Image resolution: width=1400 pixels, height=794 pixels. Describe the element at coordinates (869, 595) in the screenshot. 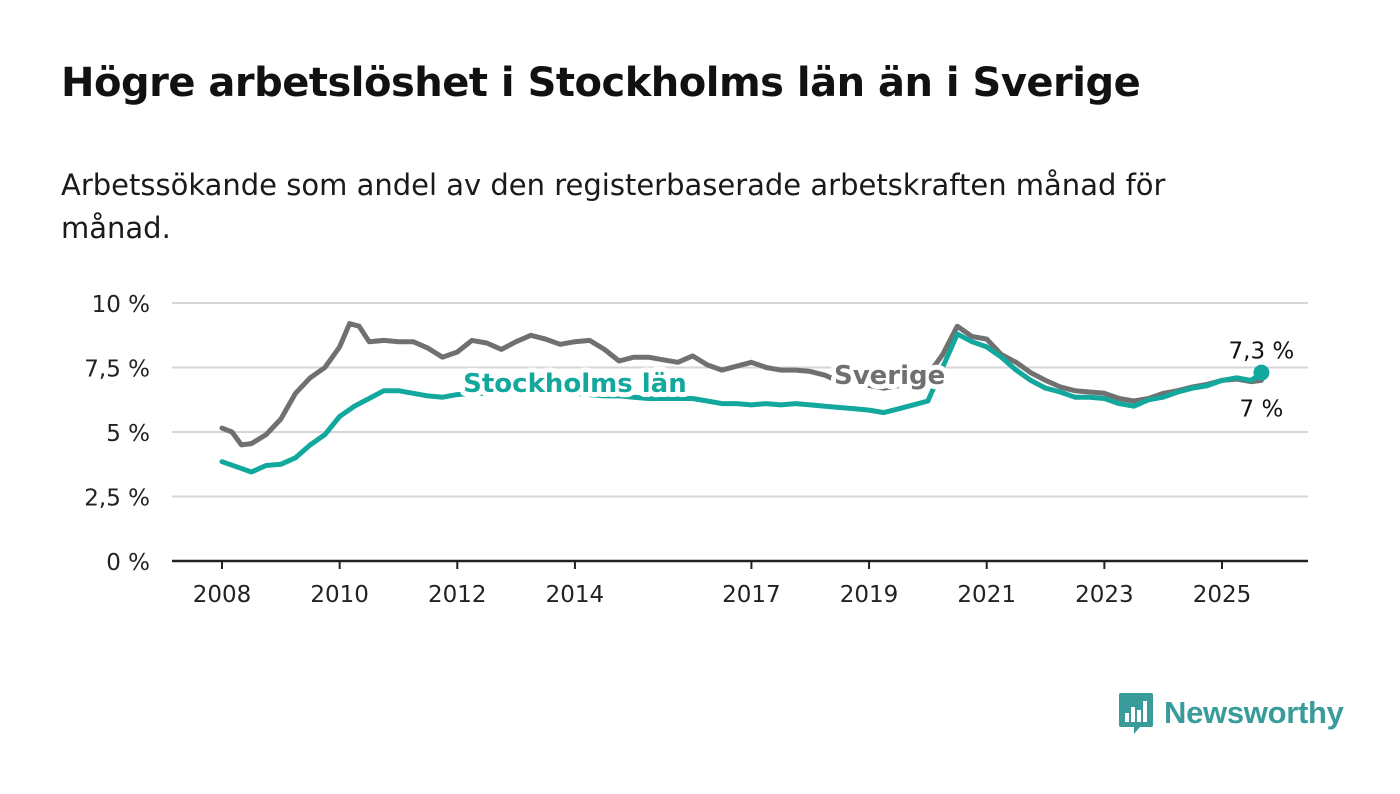

I see `x-tick-label: 2019` at that location.